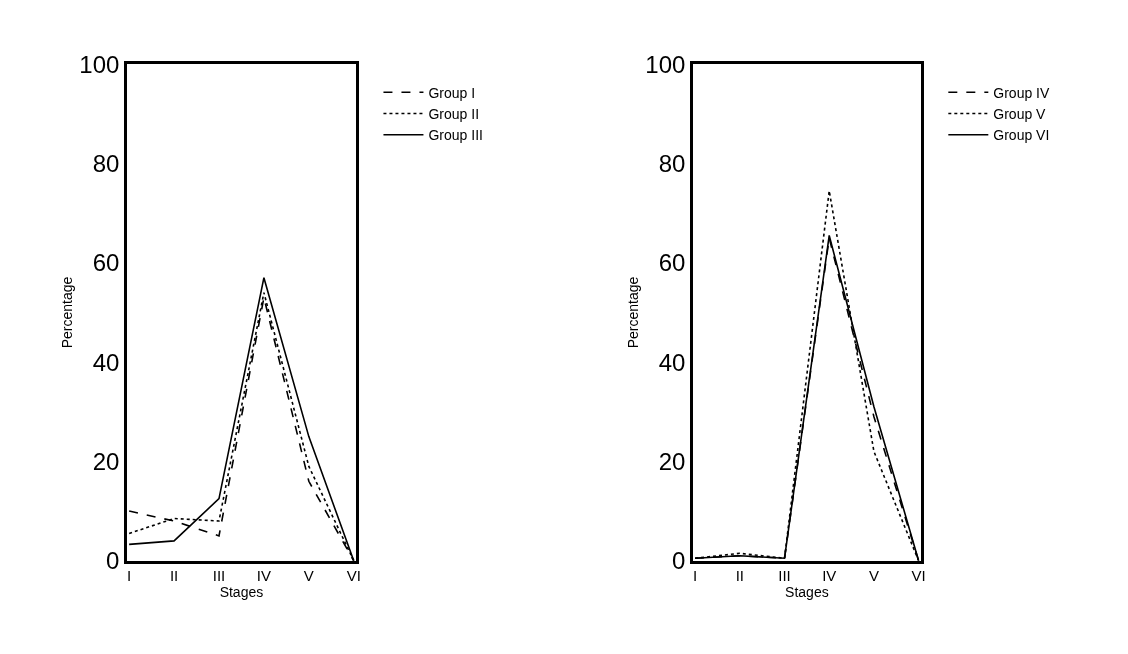 This screenshot has height=654, width=1128. What do you see at coordinates (452, 92) in the screenshot?
I see `legend-label: Group I` at bounding box center [452, 92].